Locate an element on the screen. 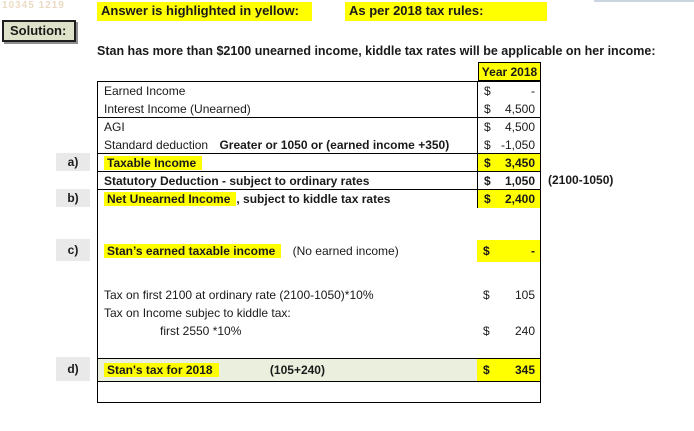 This screenshot has height=431, width=694. row-label: Stan's tax for 2018 (105+240) is located at coordinates (287, 370).